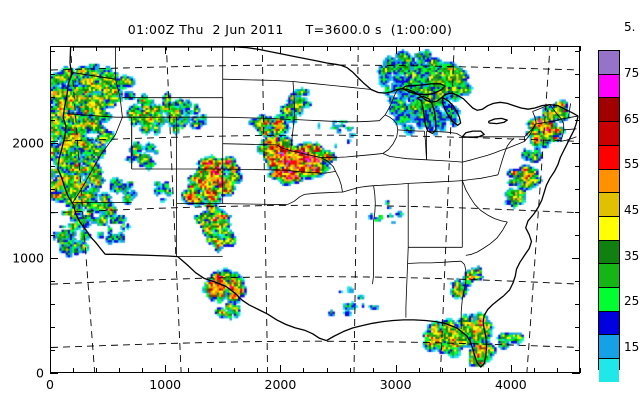 The height and width of the screenshot is (400, 640). What do you see at coordinates (510, 384) in the screenshot?
I see `x-axis-label: 4000` at bounding box center [510, 384].